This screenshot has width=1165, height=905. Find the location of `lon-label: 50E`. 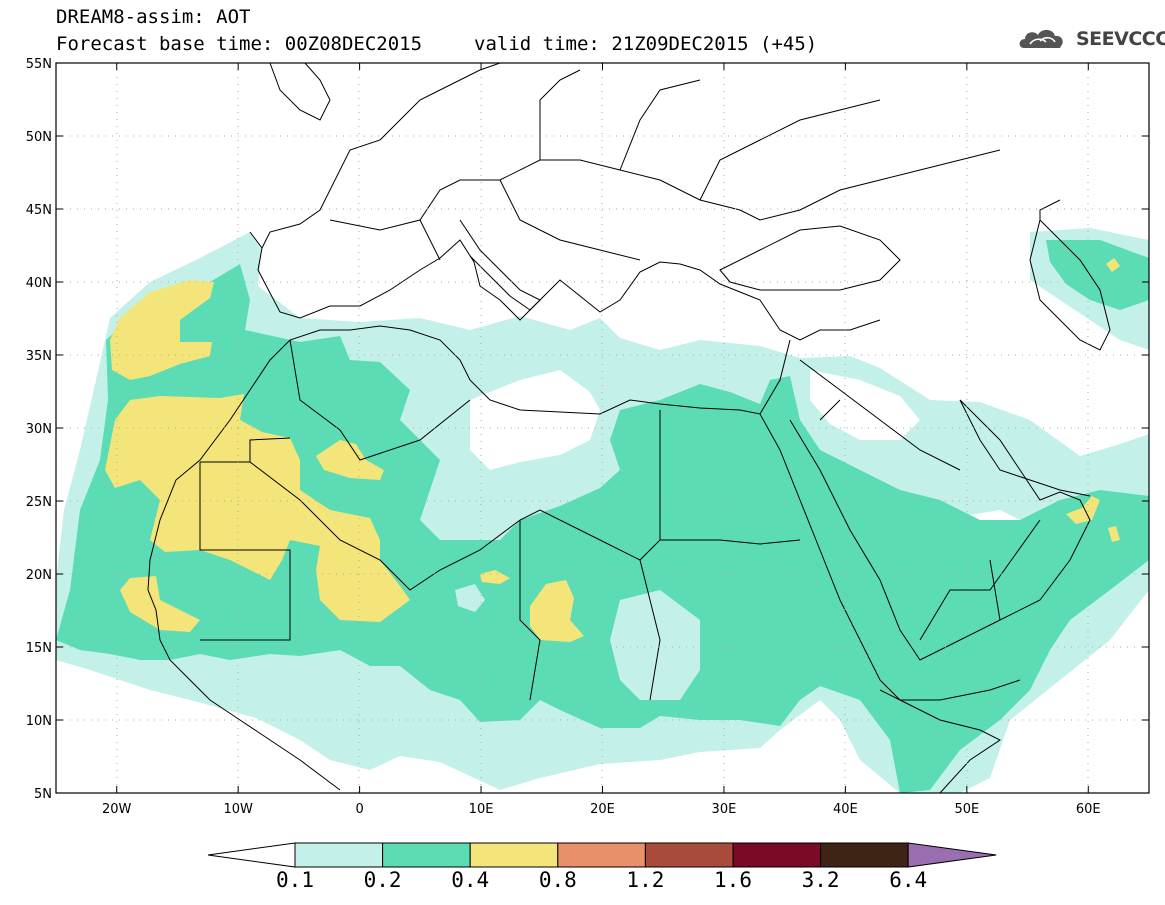

lon-label: 50E is located at coordinates (966, 809).